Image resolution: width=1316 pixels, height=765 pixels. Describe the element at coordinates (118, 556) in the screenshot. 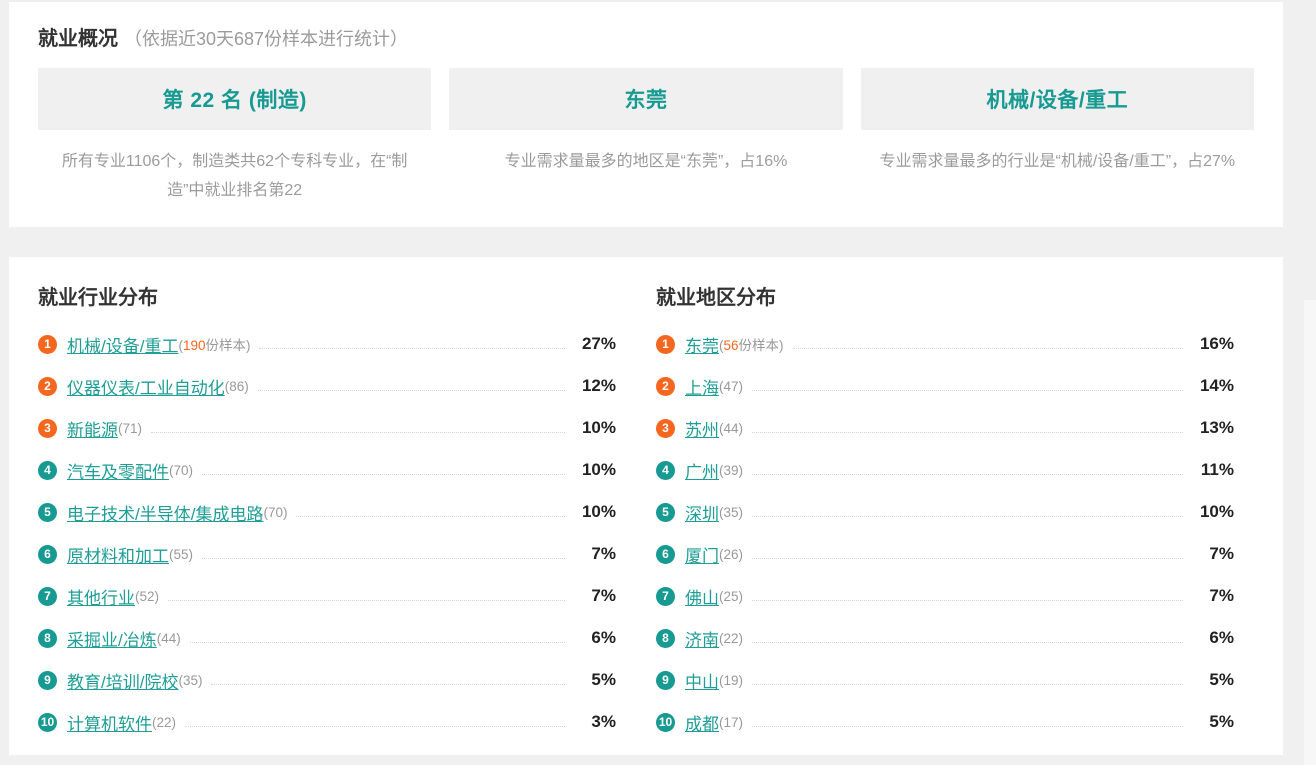

I see `industry-link: 原材料和加工` at that location.